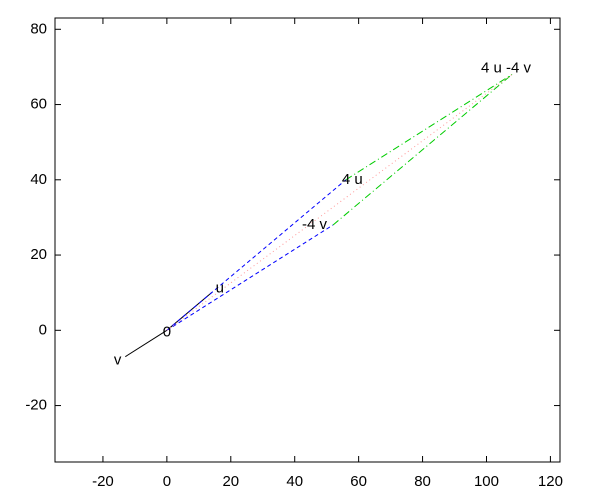  Describe the element at coordinates (38, 104) in the screenshot. I see `y-tick-label: 60` at that location.